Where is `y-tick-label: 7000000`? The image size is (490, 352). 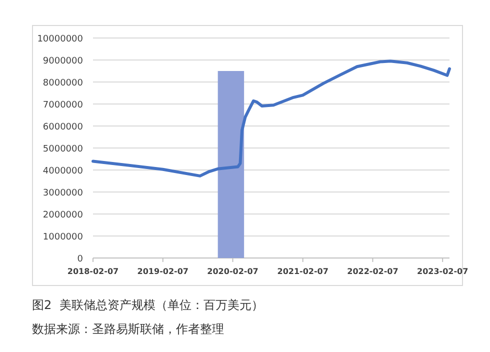
y-tick-label: 7000000 is located at coordinates (63, 105).